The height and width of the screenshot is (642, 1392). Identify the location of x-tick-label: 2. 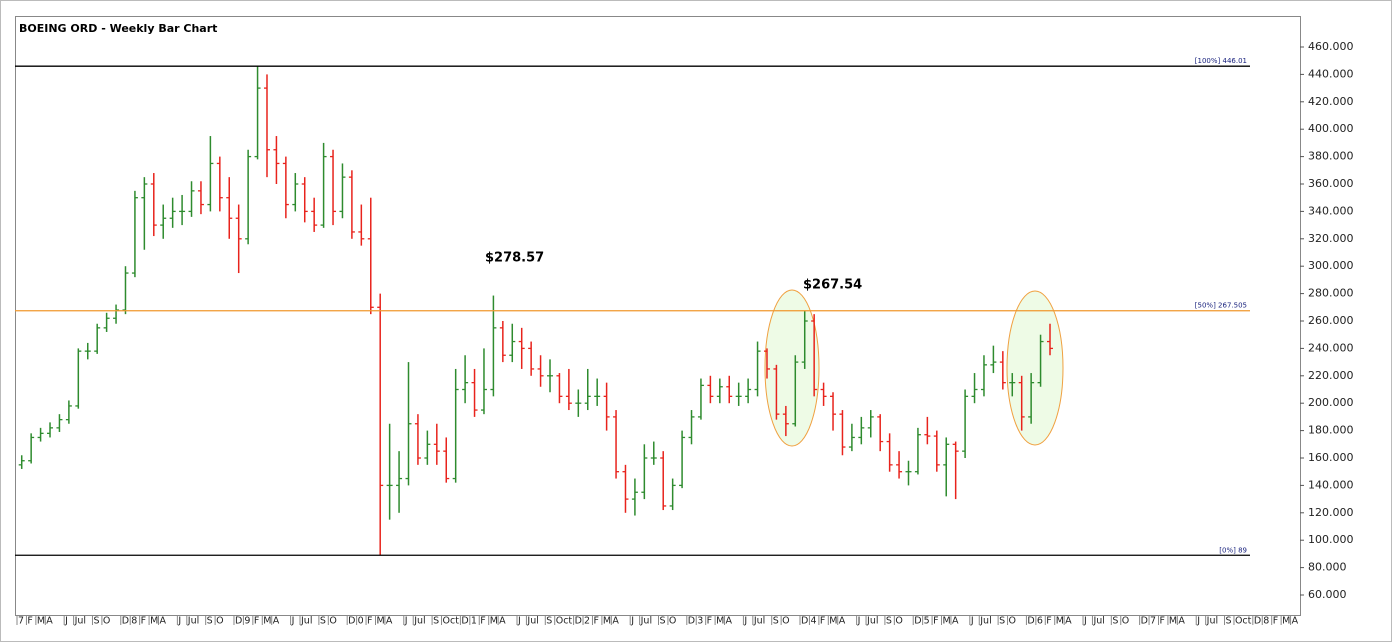
(587, 621).